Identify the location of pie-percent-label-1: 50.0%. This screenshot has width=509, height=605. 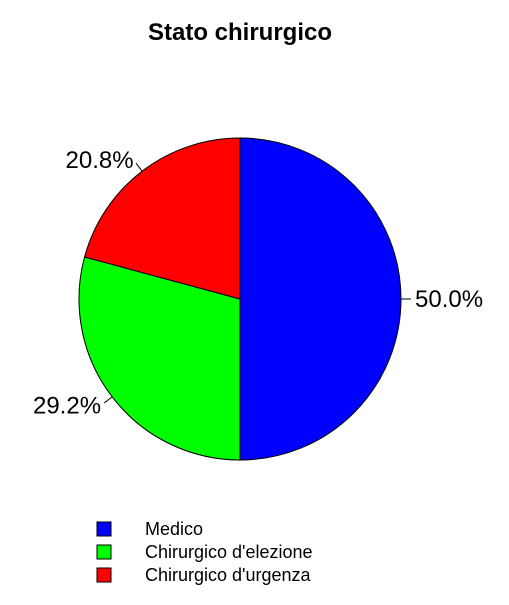
(449, 299).